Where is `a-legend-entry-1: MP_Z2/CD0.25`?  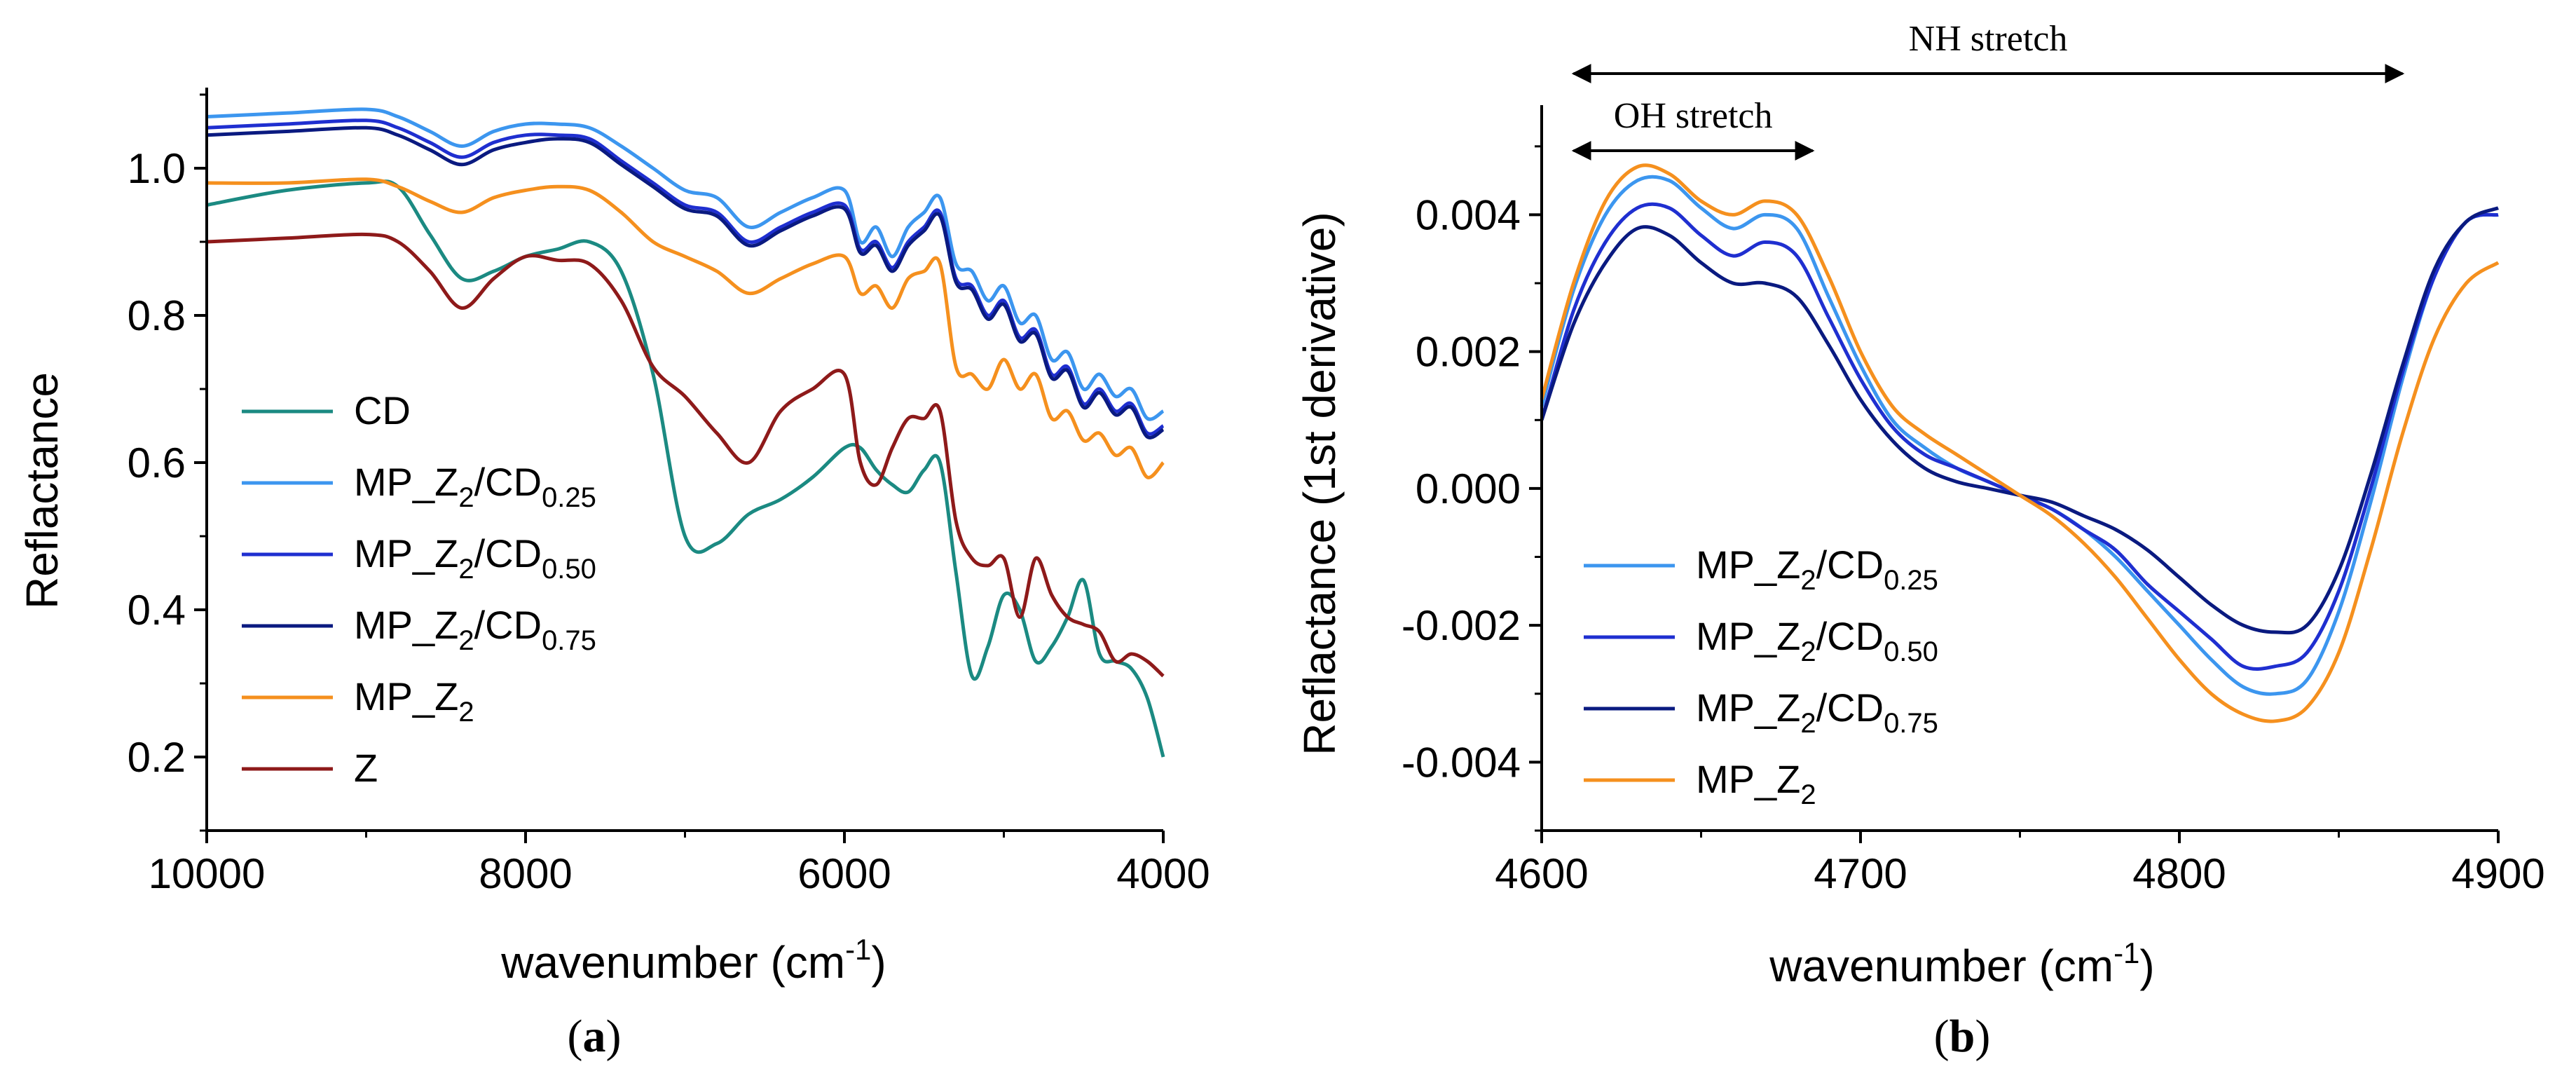
a-legend-entry-1: MP_Z2/CD0.25 is located at coordinates (475, 487).